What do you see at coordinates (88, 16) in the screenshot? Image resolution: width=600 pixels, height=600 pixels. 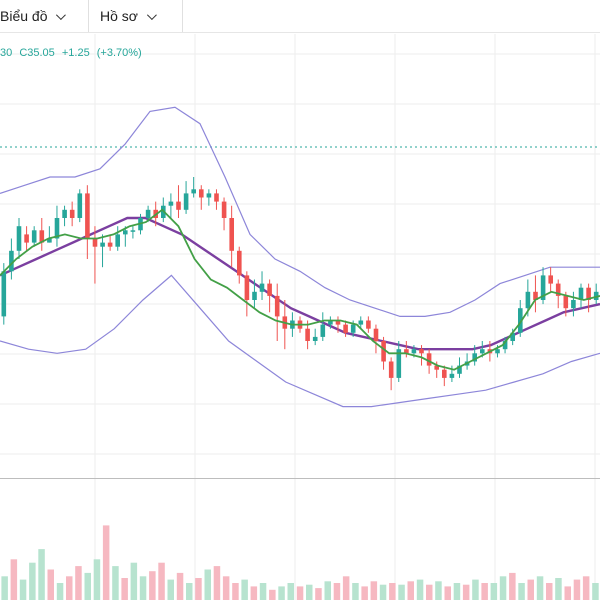 I see `tab-divider` at bounding box center [88, 16].